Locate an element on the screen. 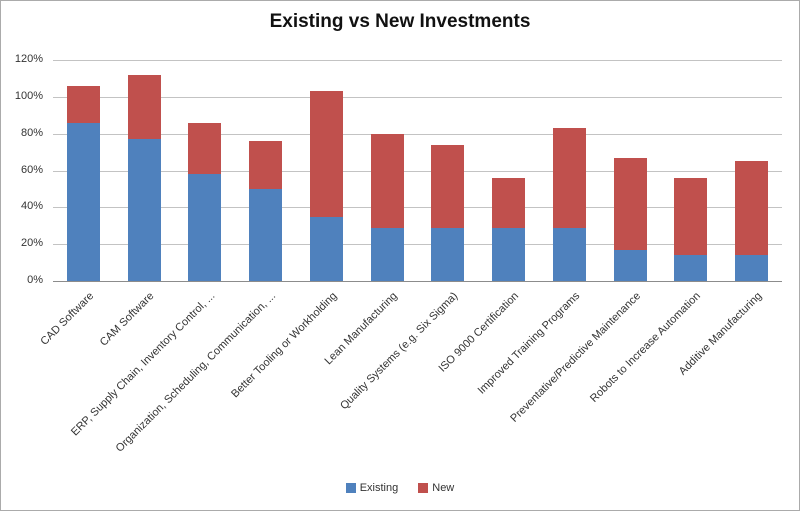 The image size is (800, 511). x-axis-category-label: Robots to Increase Automation is located at coordinates (646, 347).